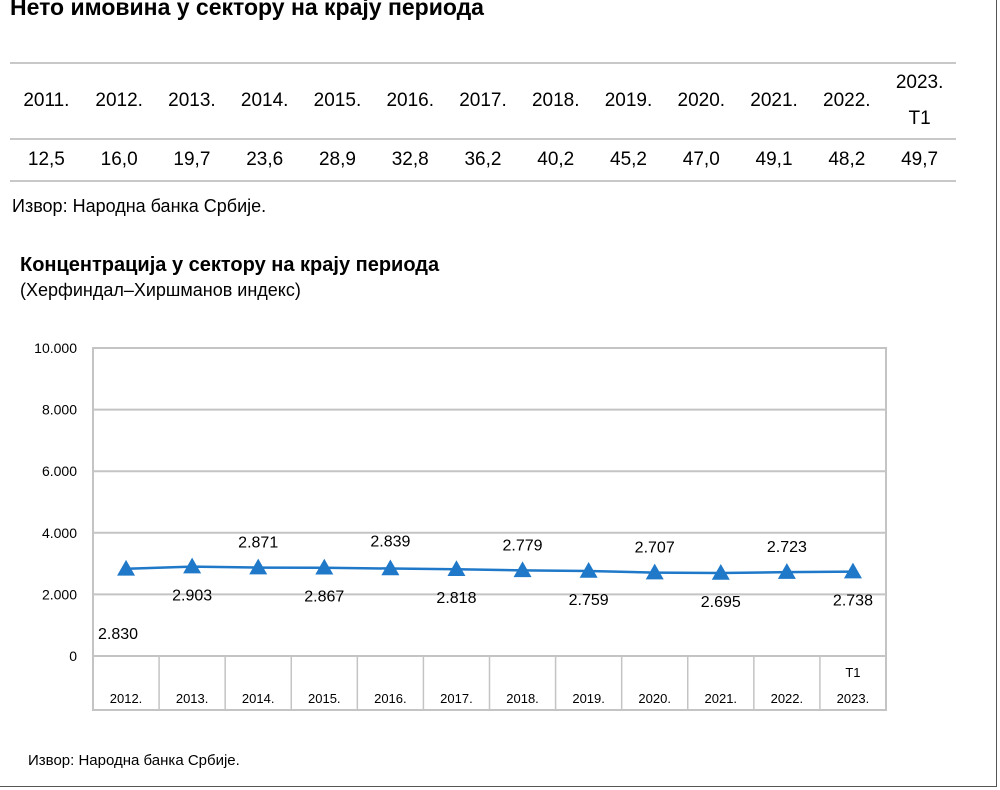  What do you see at coordinates (337, 160) in the screenshot?
I see `table-value-cell: 28,9` at bounding box center [337, 160].